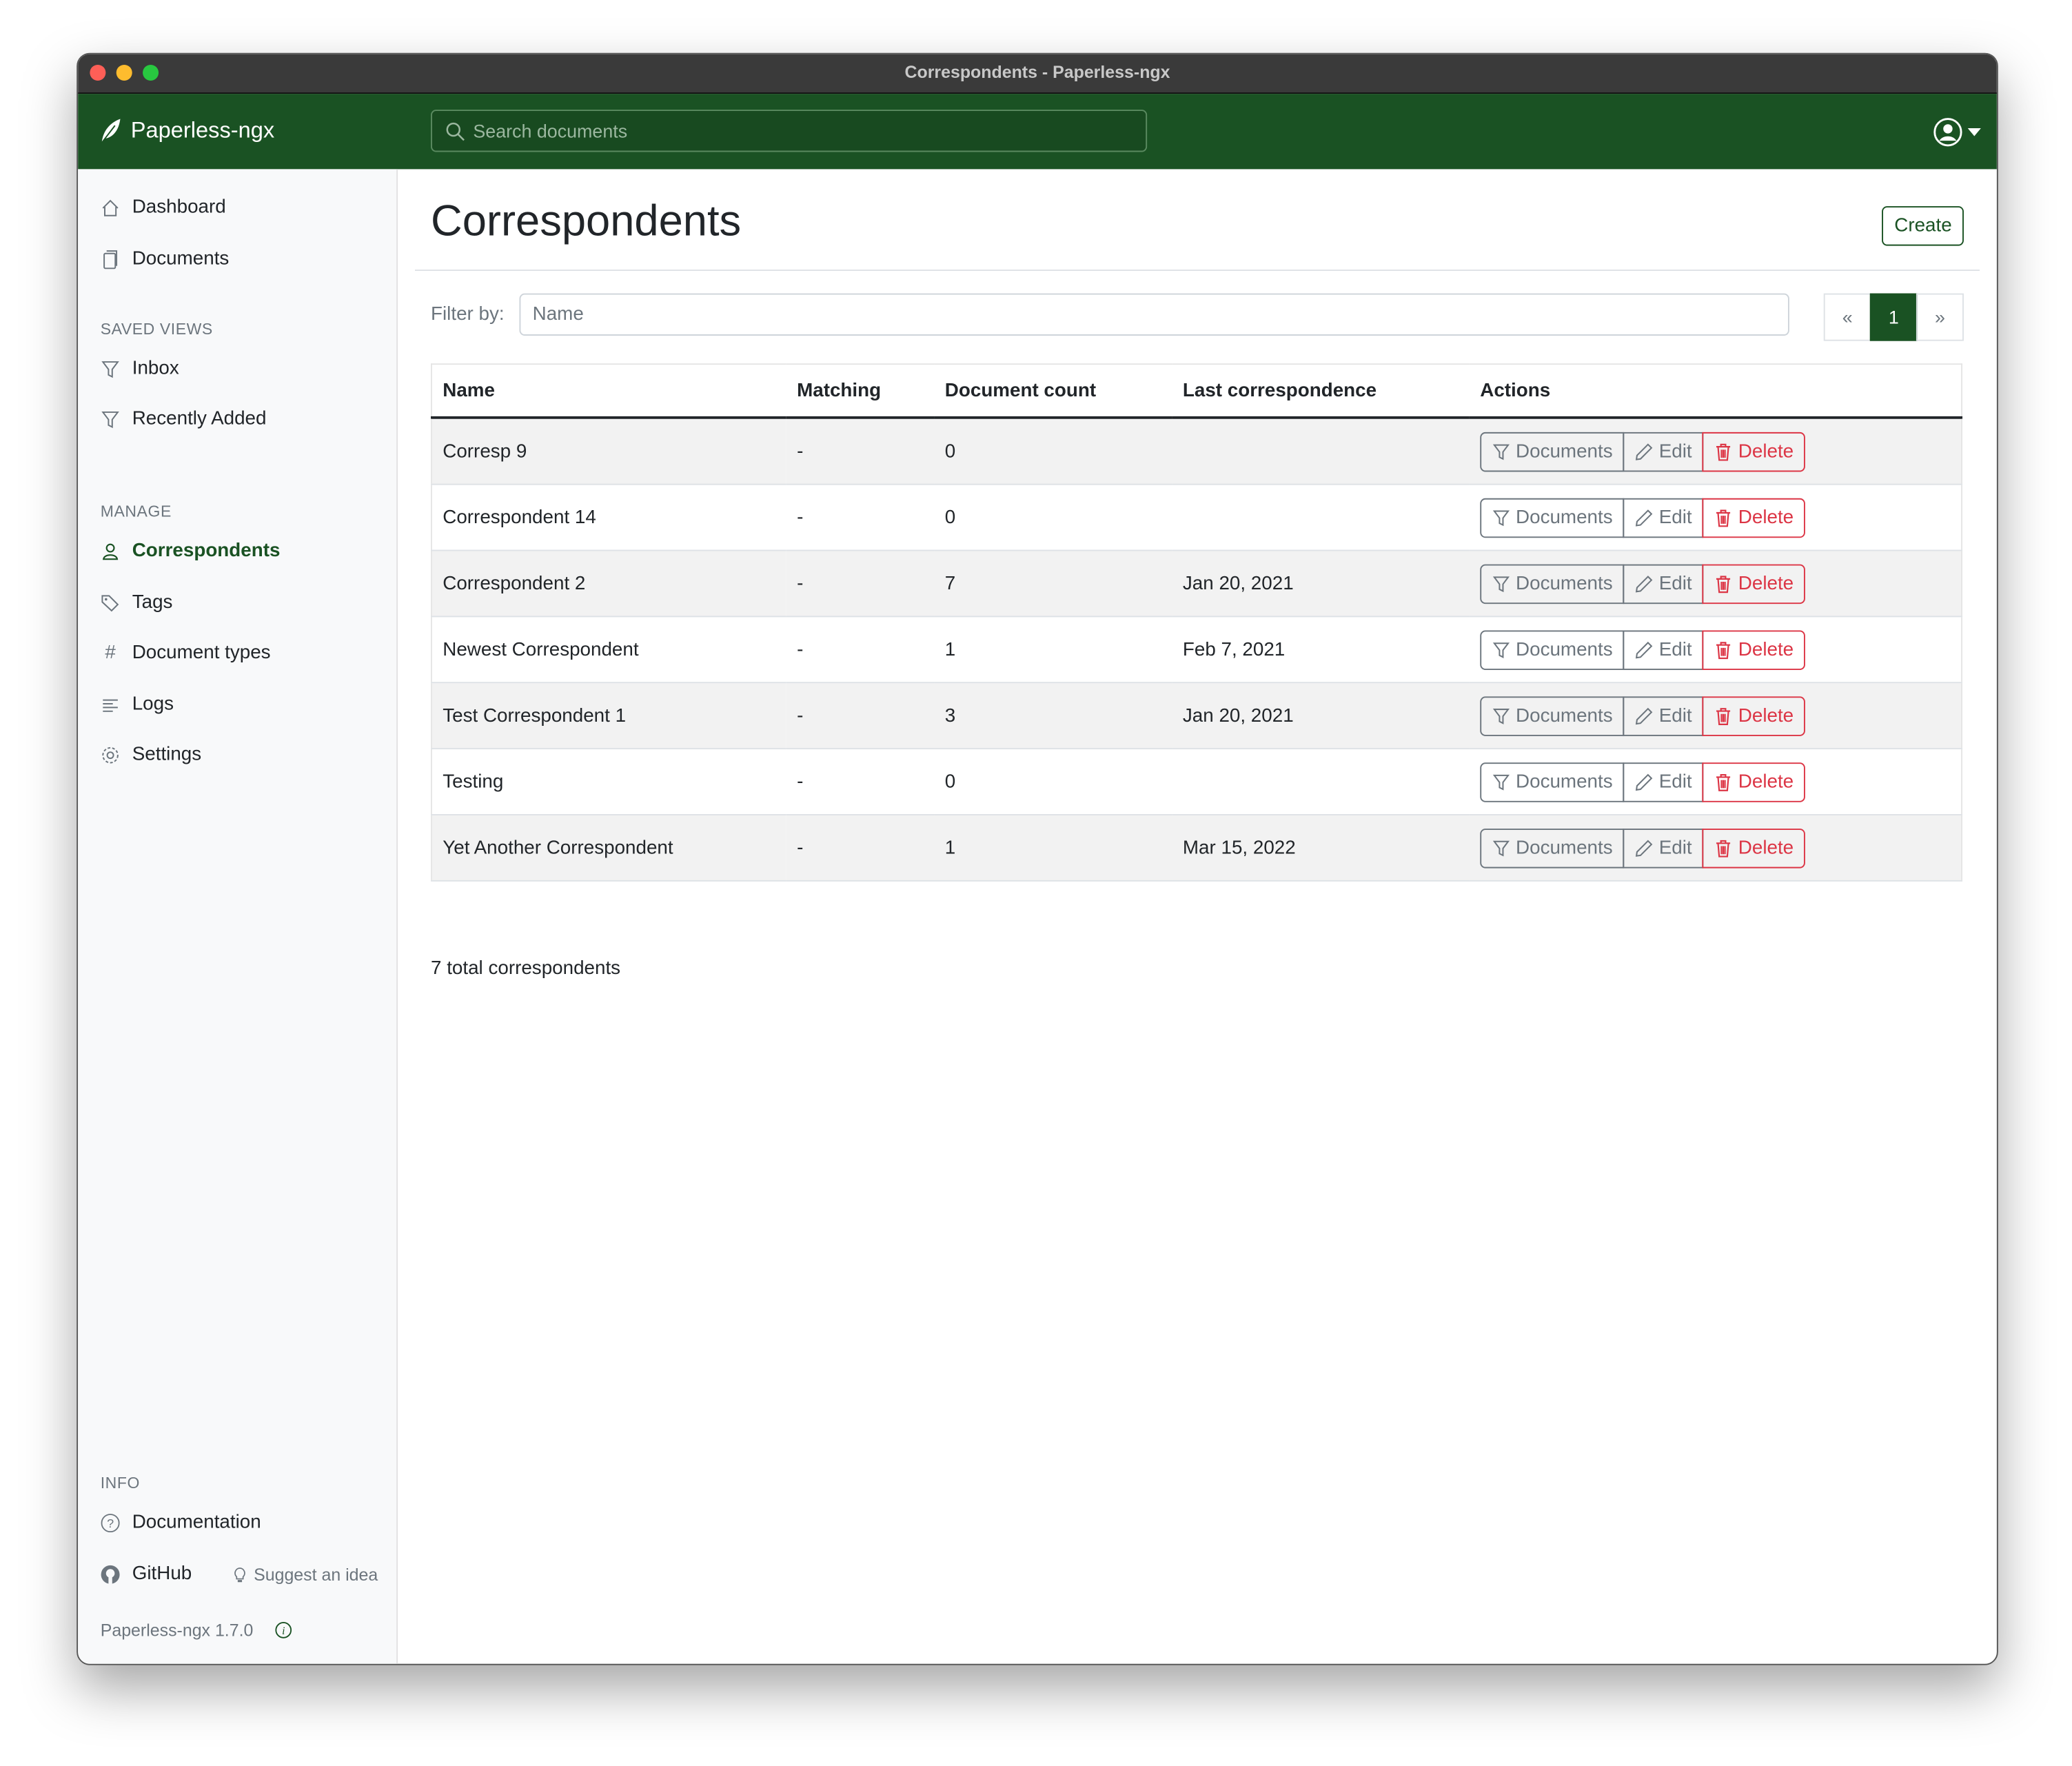 This screenshot has height=1766, width=2072. Describe the element at coordinates (98, 72) in the screenshot. I see `close-window-button` at that location.